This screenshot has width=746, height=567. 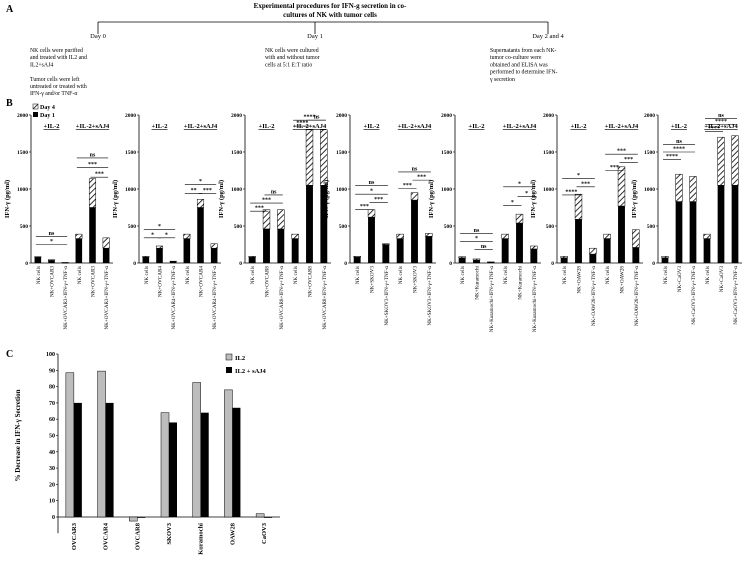 What do you see at coordinates (52, 388) in the screenshot?
I see `y-tick-label: 80` at bounding box center [52, 388].